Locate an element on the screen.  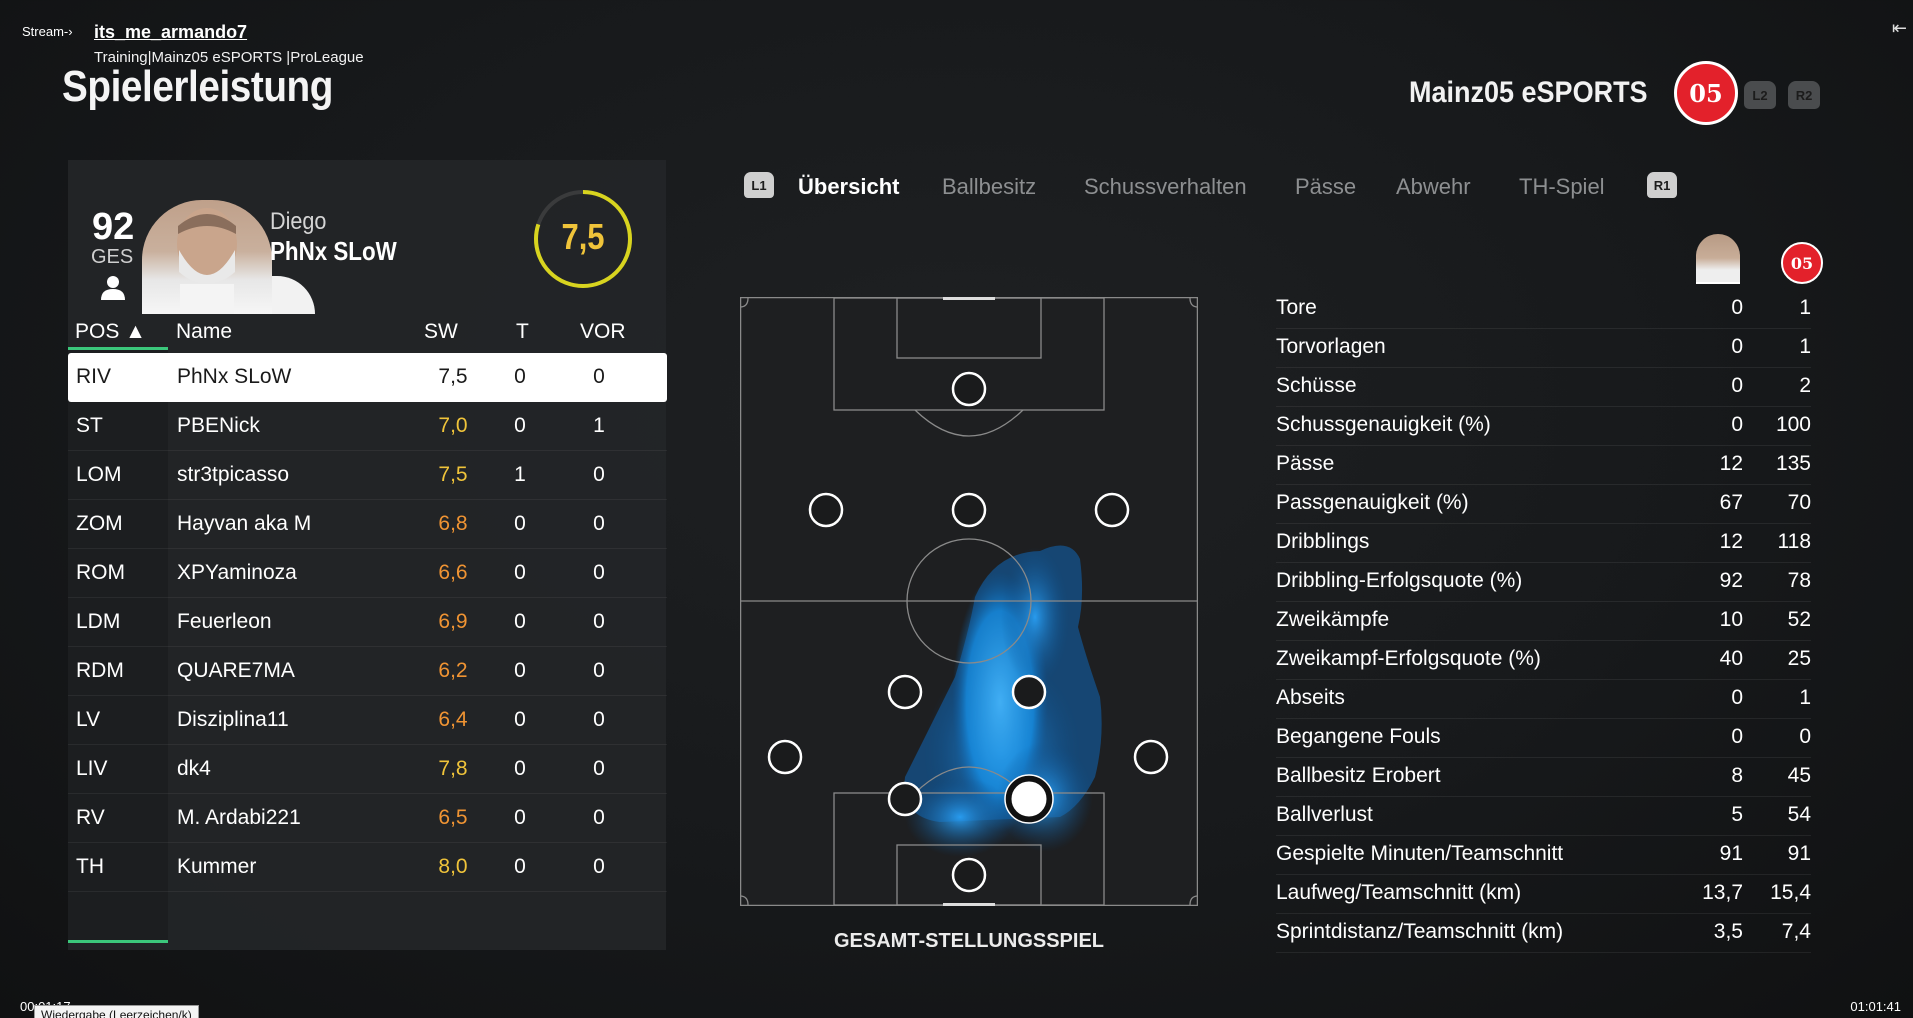
table-row: RV M. Ardabi221 6,5 0 0 is located at coordinates (367, 818).